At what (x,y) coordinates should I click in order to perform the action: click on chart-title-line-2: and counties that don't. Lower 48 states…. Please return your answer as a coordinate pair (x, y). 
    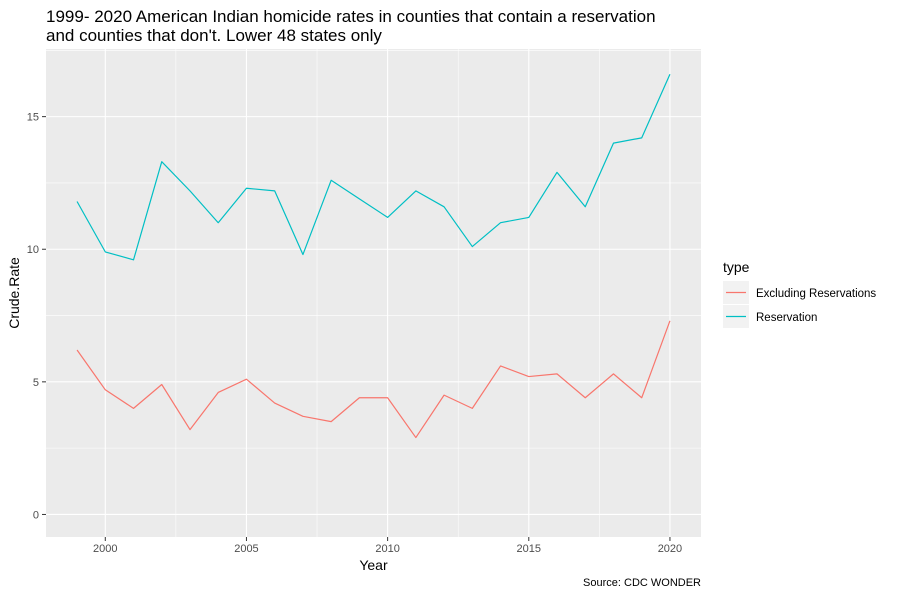
    Looking at the image, I should click on (214, 35).